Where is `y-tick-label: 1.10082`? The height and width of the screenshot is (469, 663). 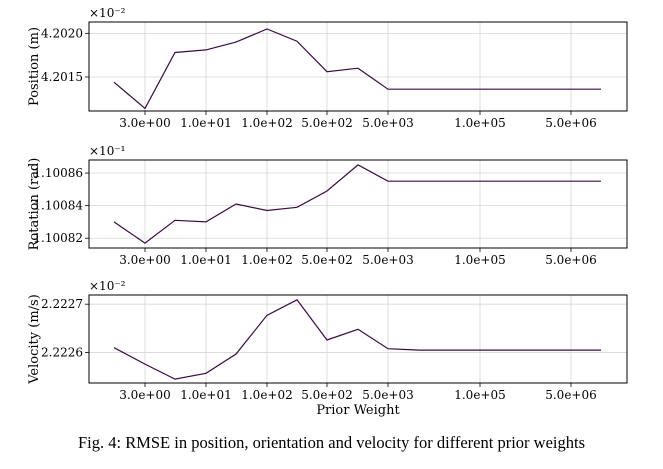
y-tick-label: 1.10082 is located at coordinates (58, 238).